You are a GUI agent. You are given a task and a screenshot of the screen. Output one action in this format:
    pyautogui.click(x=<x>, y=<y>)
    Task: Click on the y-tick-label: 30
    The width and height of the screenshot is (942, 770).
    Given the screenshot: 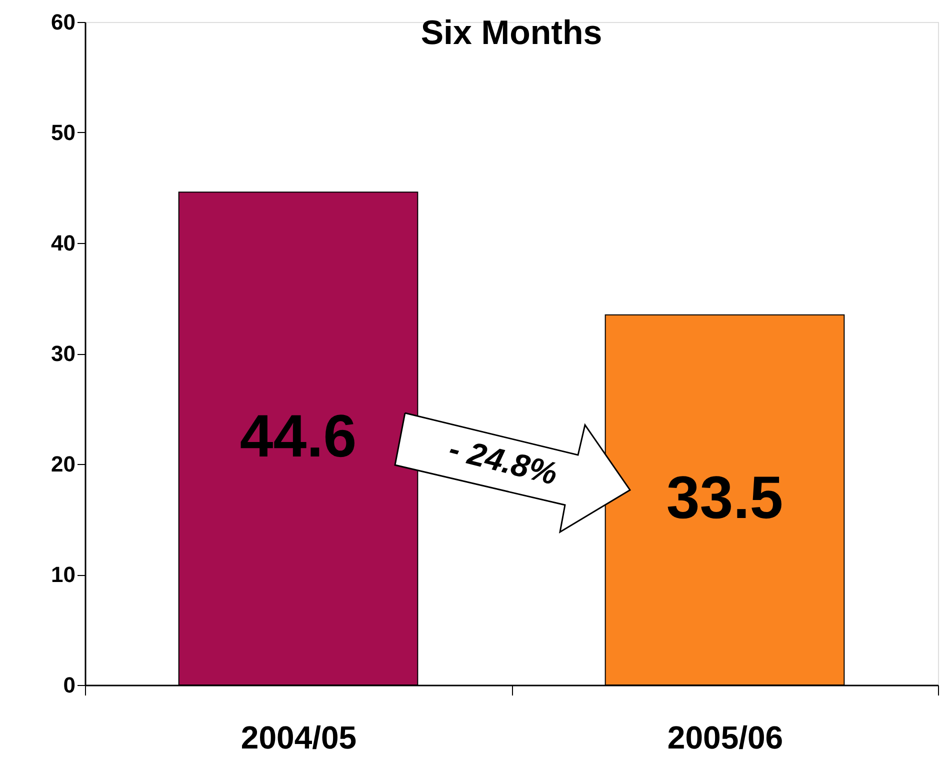 What is the action you would take?
    pyautogui.click(x=63, y=353)
    